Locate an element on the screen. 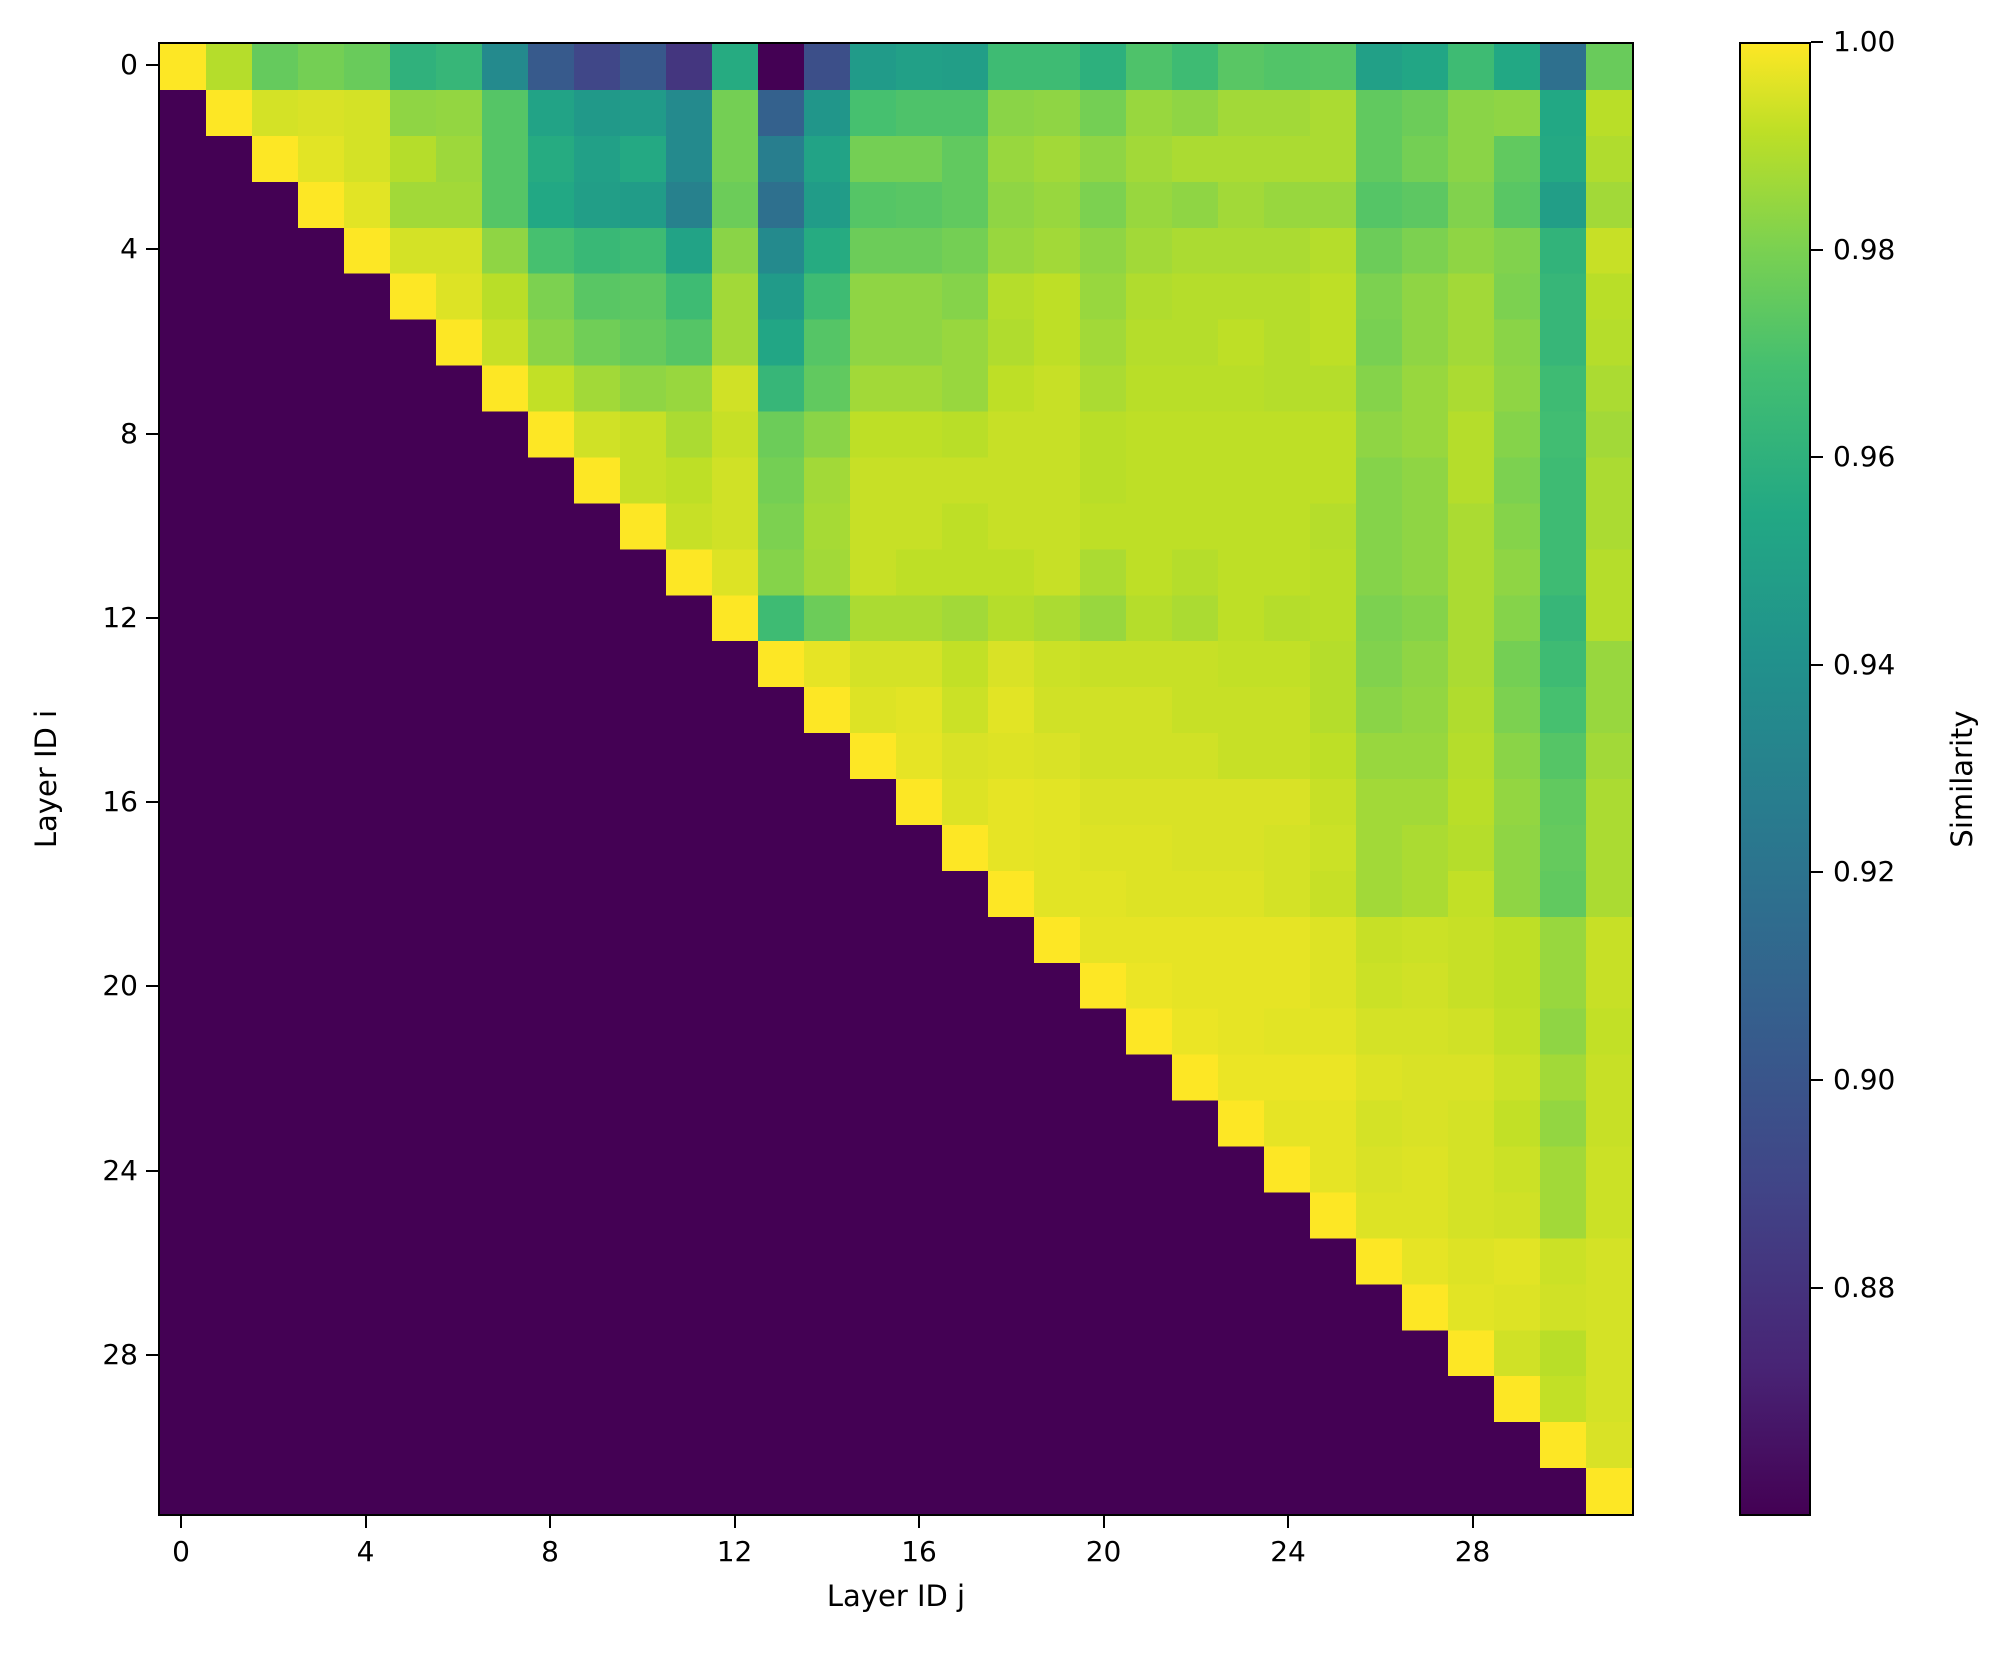 This screenshot has width=2000, height=1656. x-tick-label: 20 is located at coordinates (1103, 1551).